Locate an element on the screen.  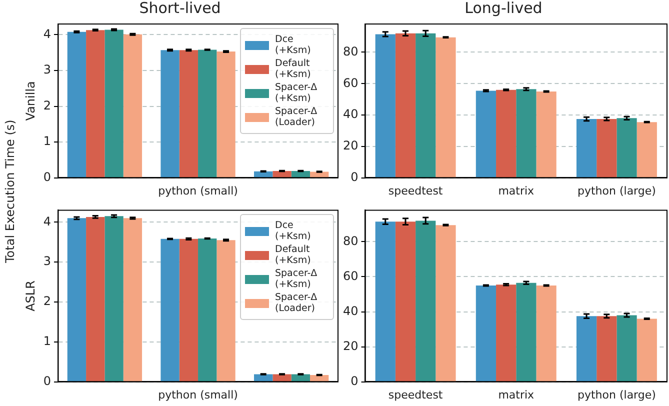
y-axis-title: ASLR is located at coordinates (30, 296).